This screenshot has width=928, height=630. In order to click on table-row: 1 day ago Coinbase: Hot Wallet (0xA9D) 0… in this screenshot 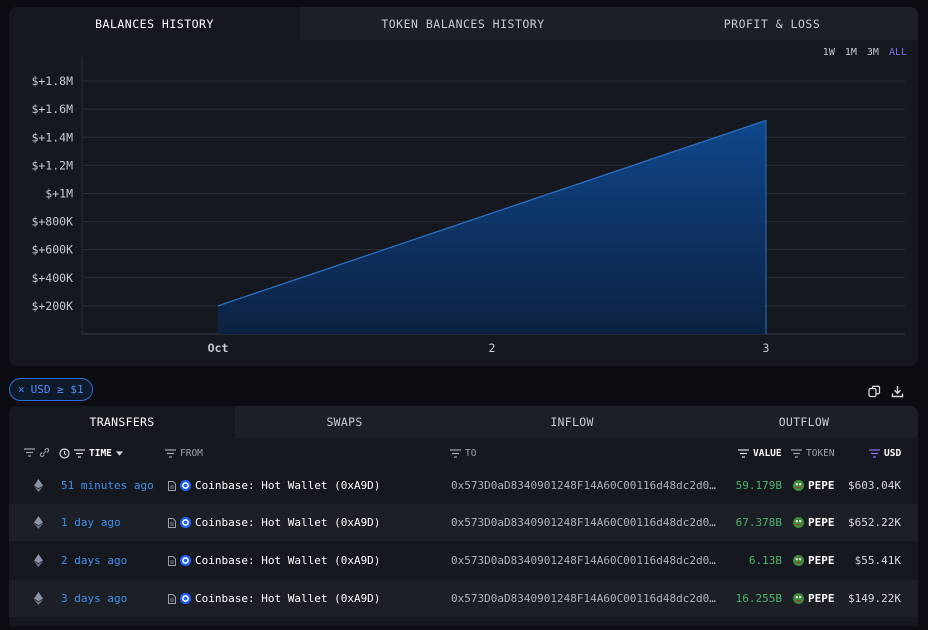, I will do `click(463, 522)`.